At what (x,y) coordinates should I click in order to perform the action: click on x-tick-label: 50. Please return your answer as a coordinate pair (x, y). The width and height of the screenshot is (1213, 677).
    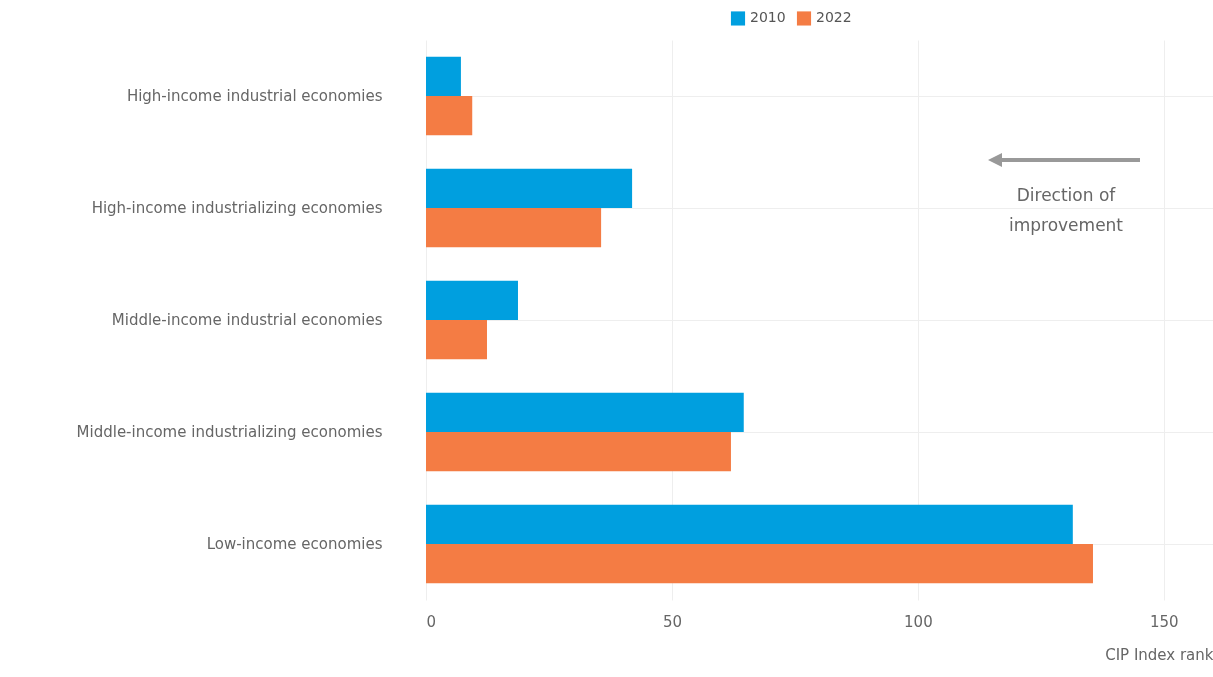
    Looking at the image, I should click on (672, 621).